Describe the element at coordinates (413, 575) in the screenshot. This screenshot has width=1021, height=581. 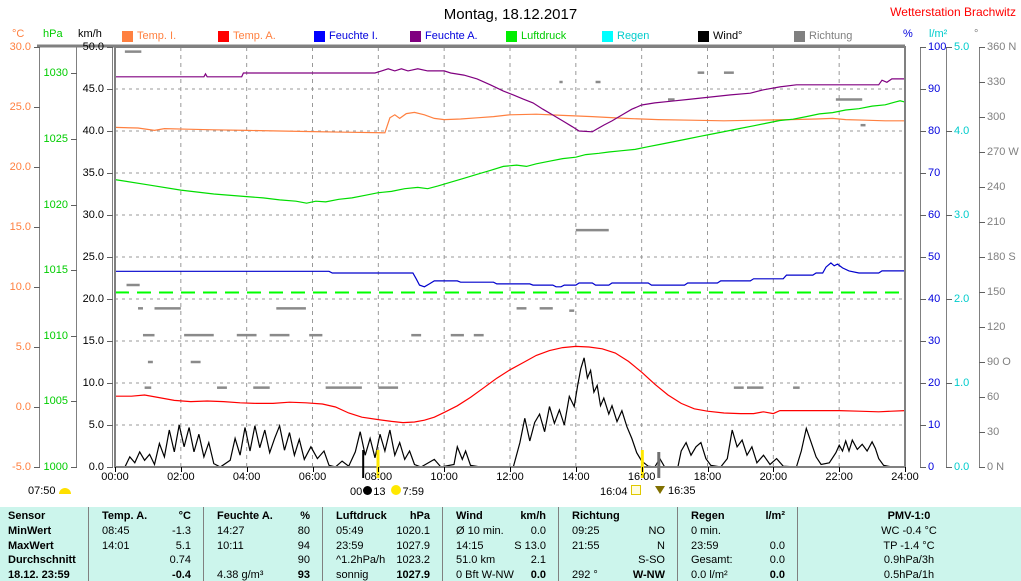
I see `table-cell: 1027.9` at that location.